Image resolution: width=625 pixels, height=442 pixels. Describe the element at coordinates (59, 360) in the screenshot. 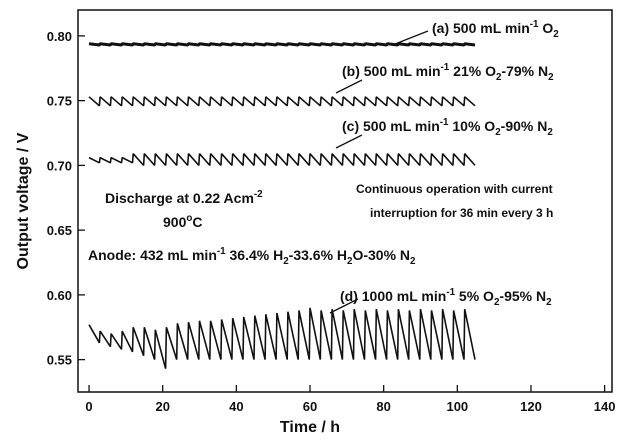

I see `y-tick-label: 0.55` at that location.